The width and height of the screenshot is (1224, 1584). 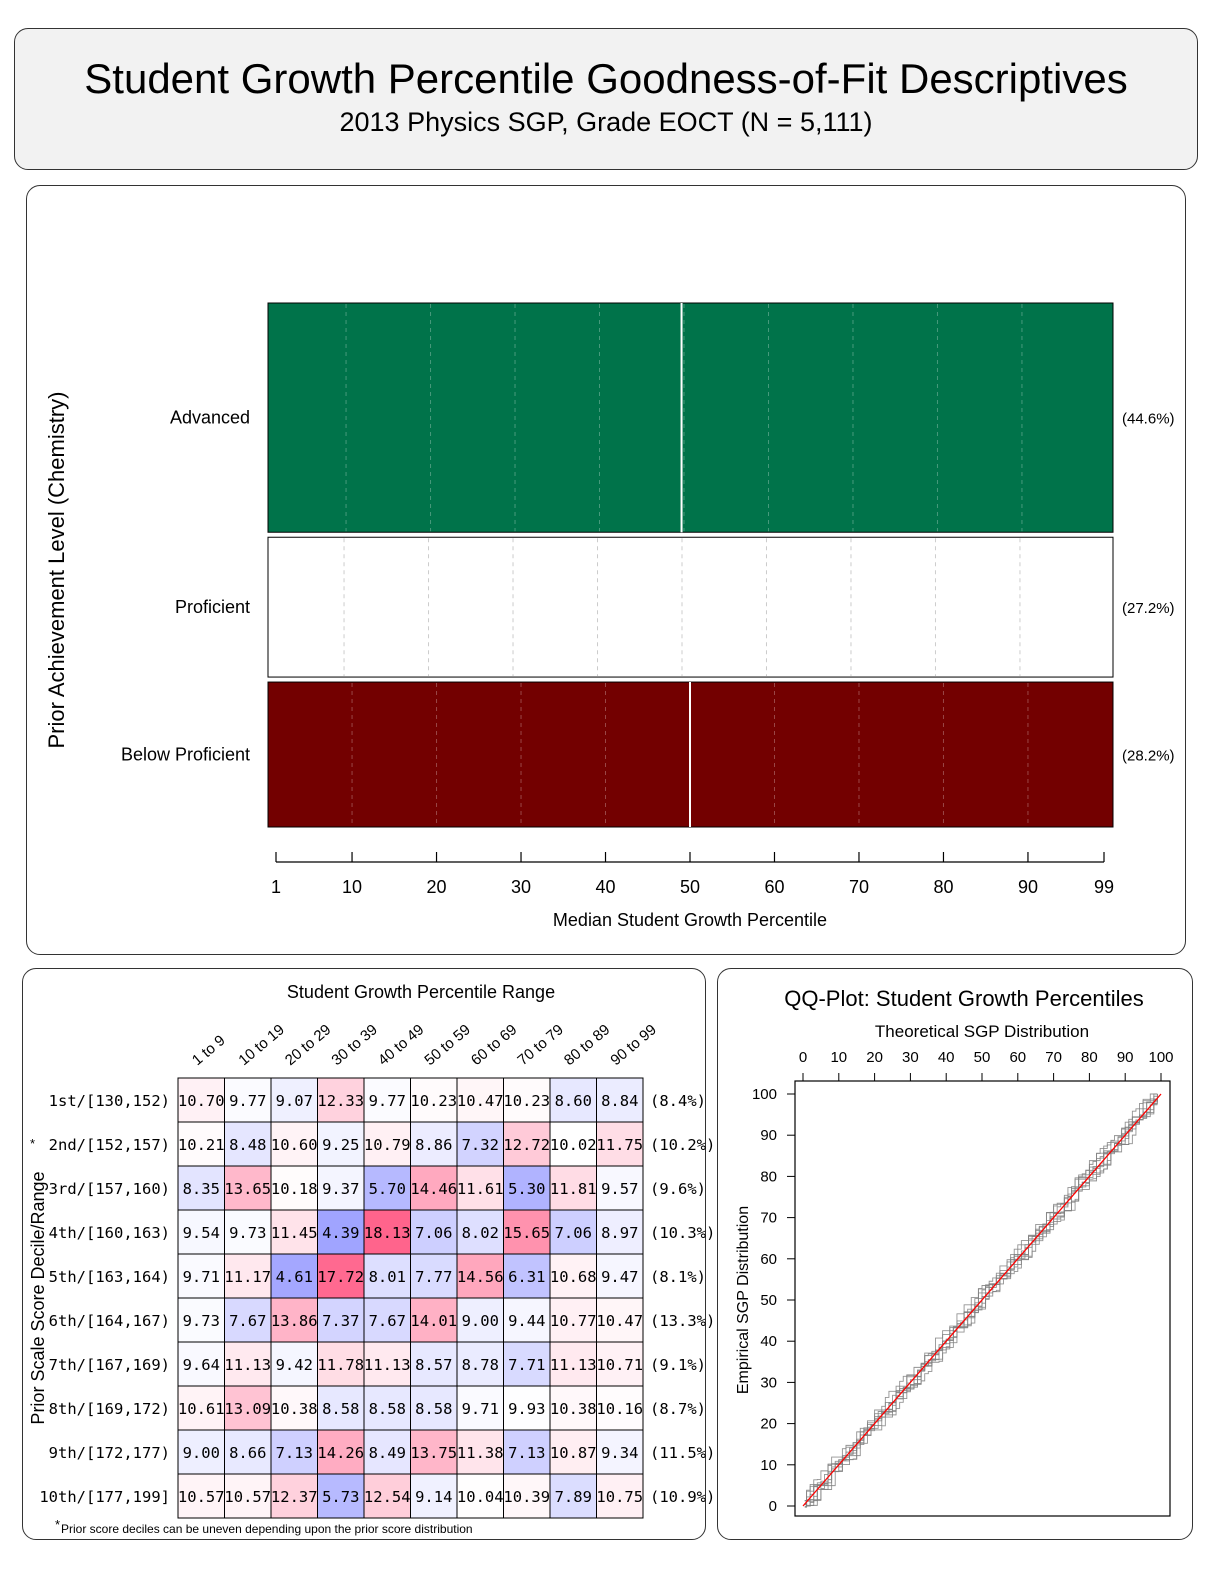 I want to click on cell-value: 11.75, so click(x=619, y=1145).